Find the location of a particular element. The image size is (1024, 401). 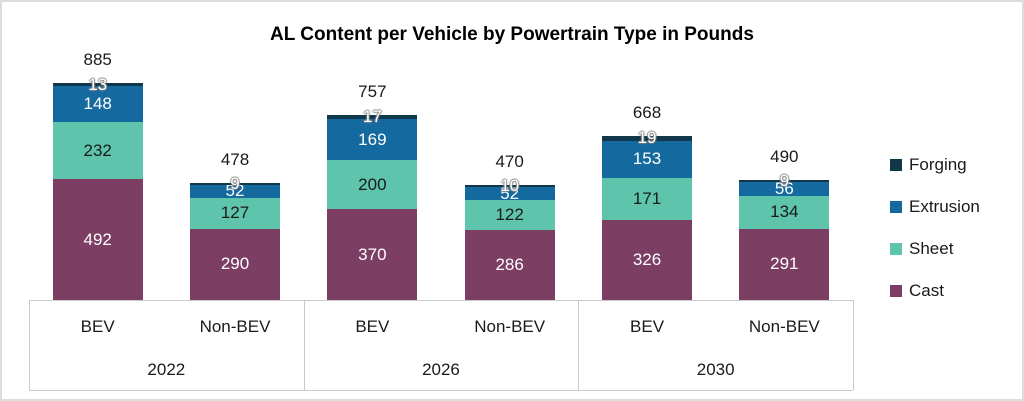

bar-segment-cast-2030-non-bev is located at coordinates (784, 264).